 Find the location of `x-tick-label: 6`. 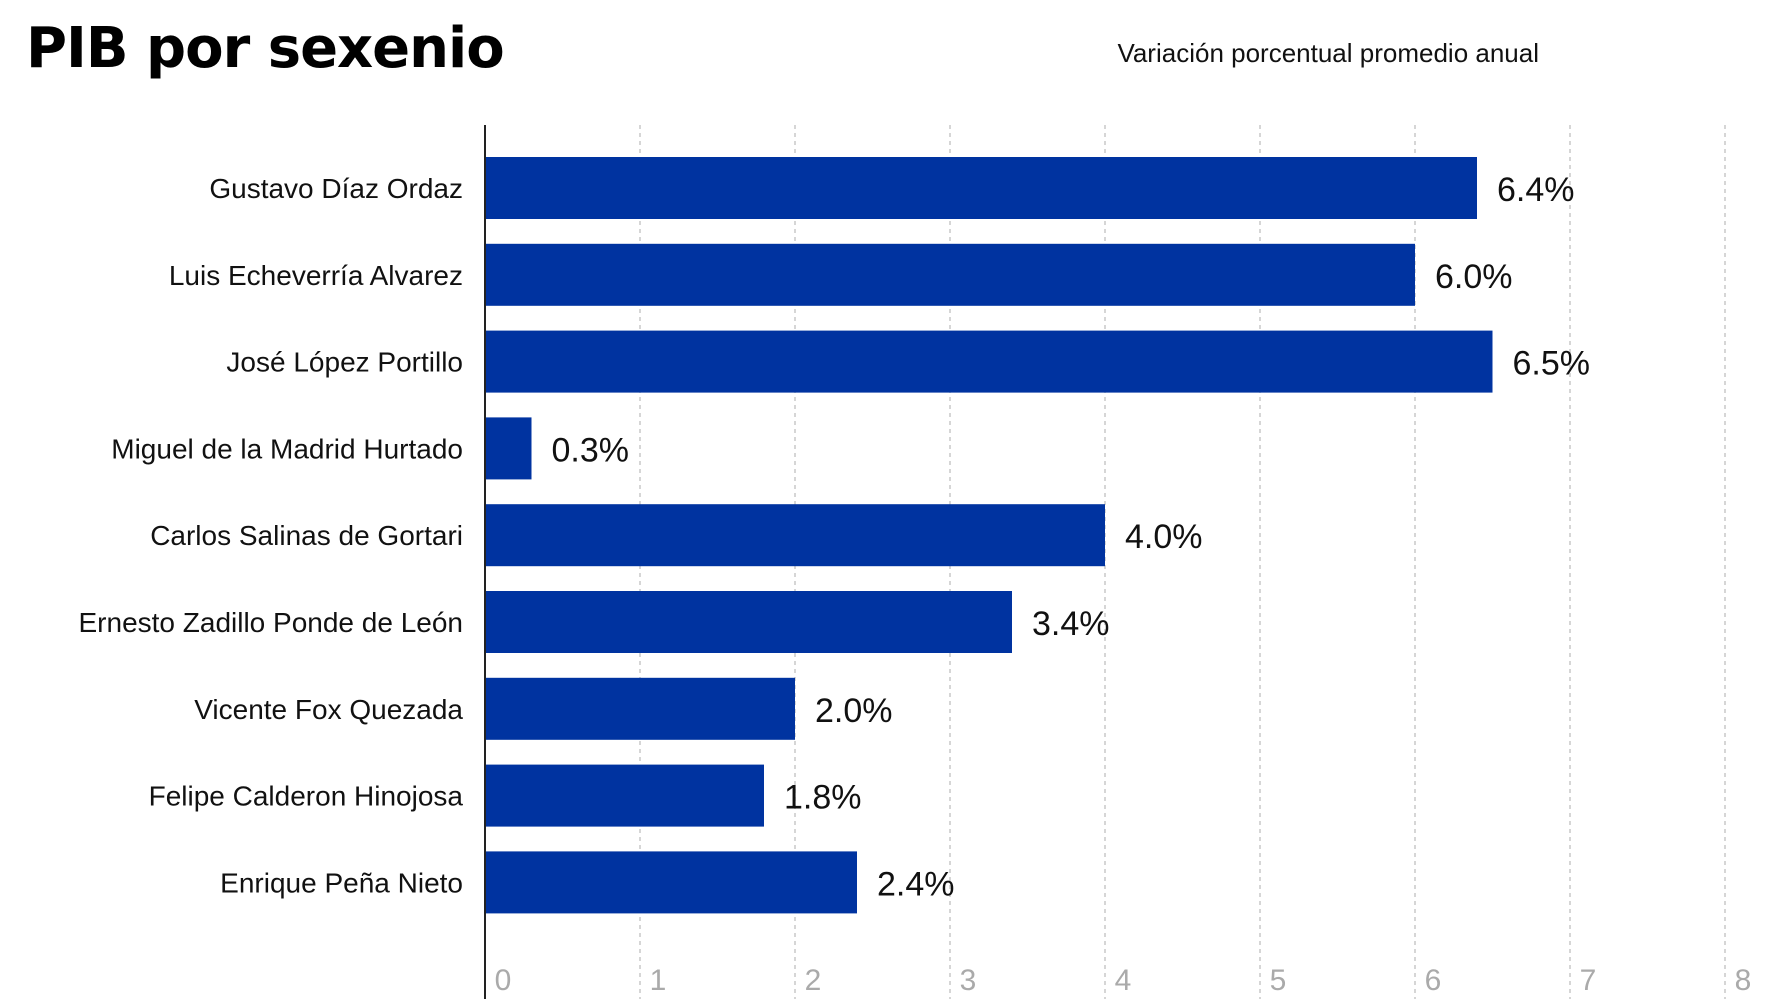

x-tick-label: 6 is located at coordinates (1433, 980).